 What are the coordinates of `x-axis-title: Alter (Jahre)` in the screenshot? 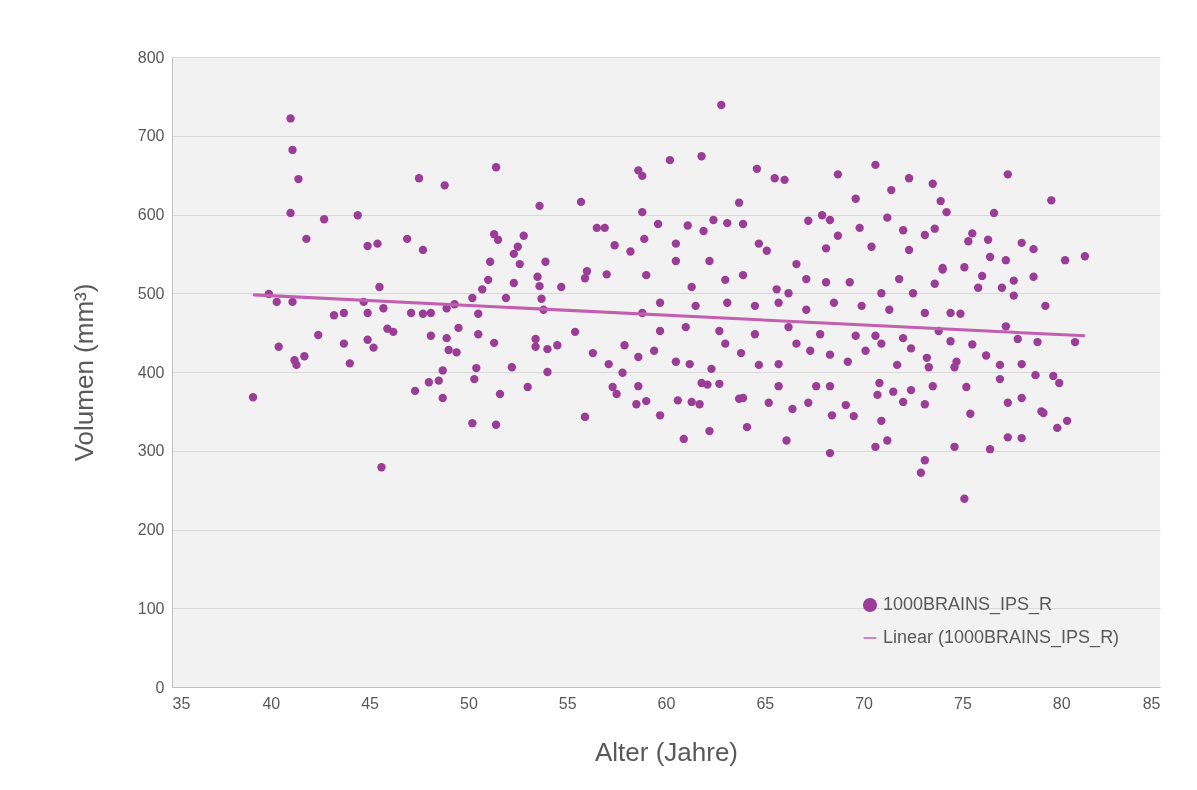 It's located at (666, 751).